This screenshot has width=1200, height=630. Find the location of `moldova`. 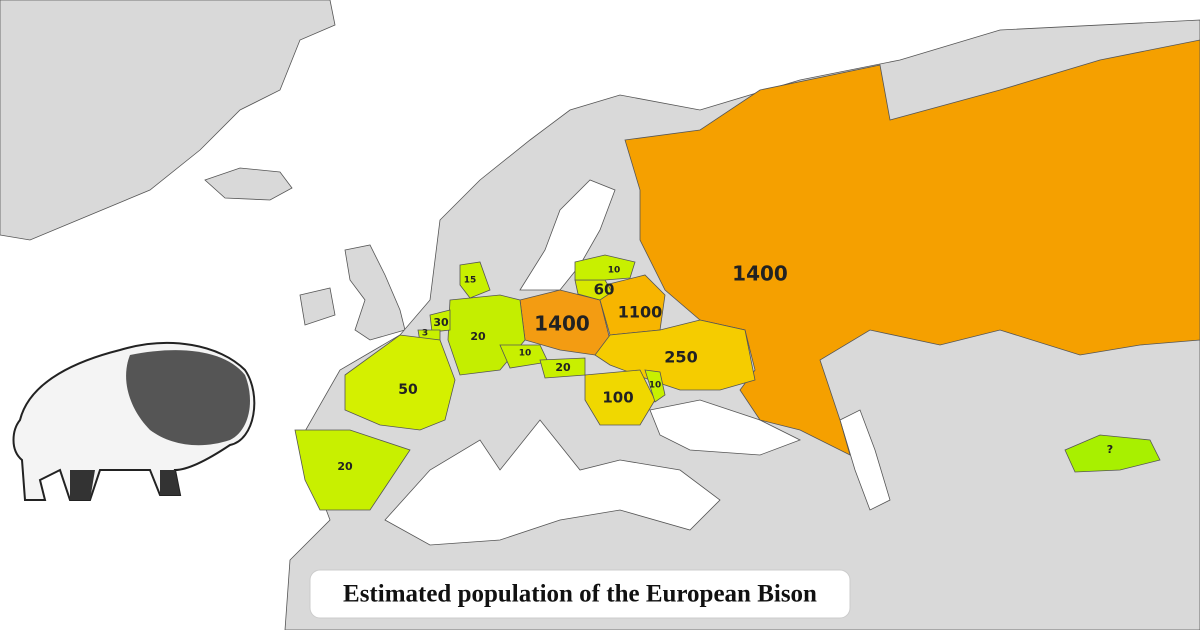

moldova is located at coordinates (655, 386).